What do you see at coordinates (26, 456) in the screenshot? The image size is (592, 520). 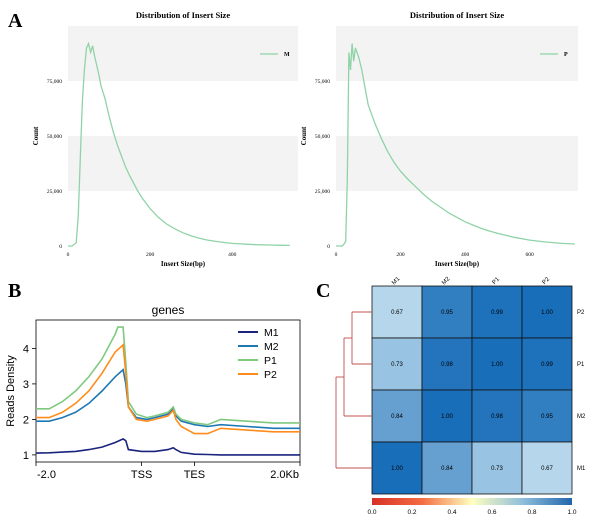 I see `profile-ytick-label: 1` at bounding box center [26, 456].